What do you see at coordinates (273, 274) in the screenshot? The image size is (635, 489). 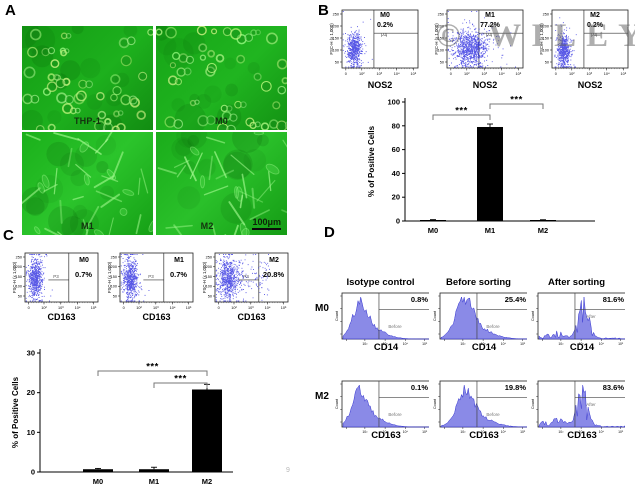 I see `flow-plot-percent: 20.8%` at bounding box center [273, 274].